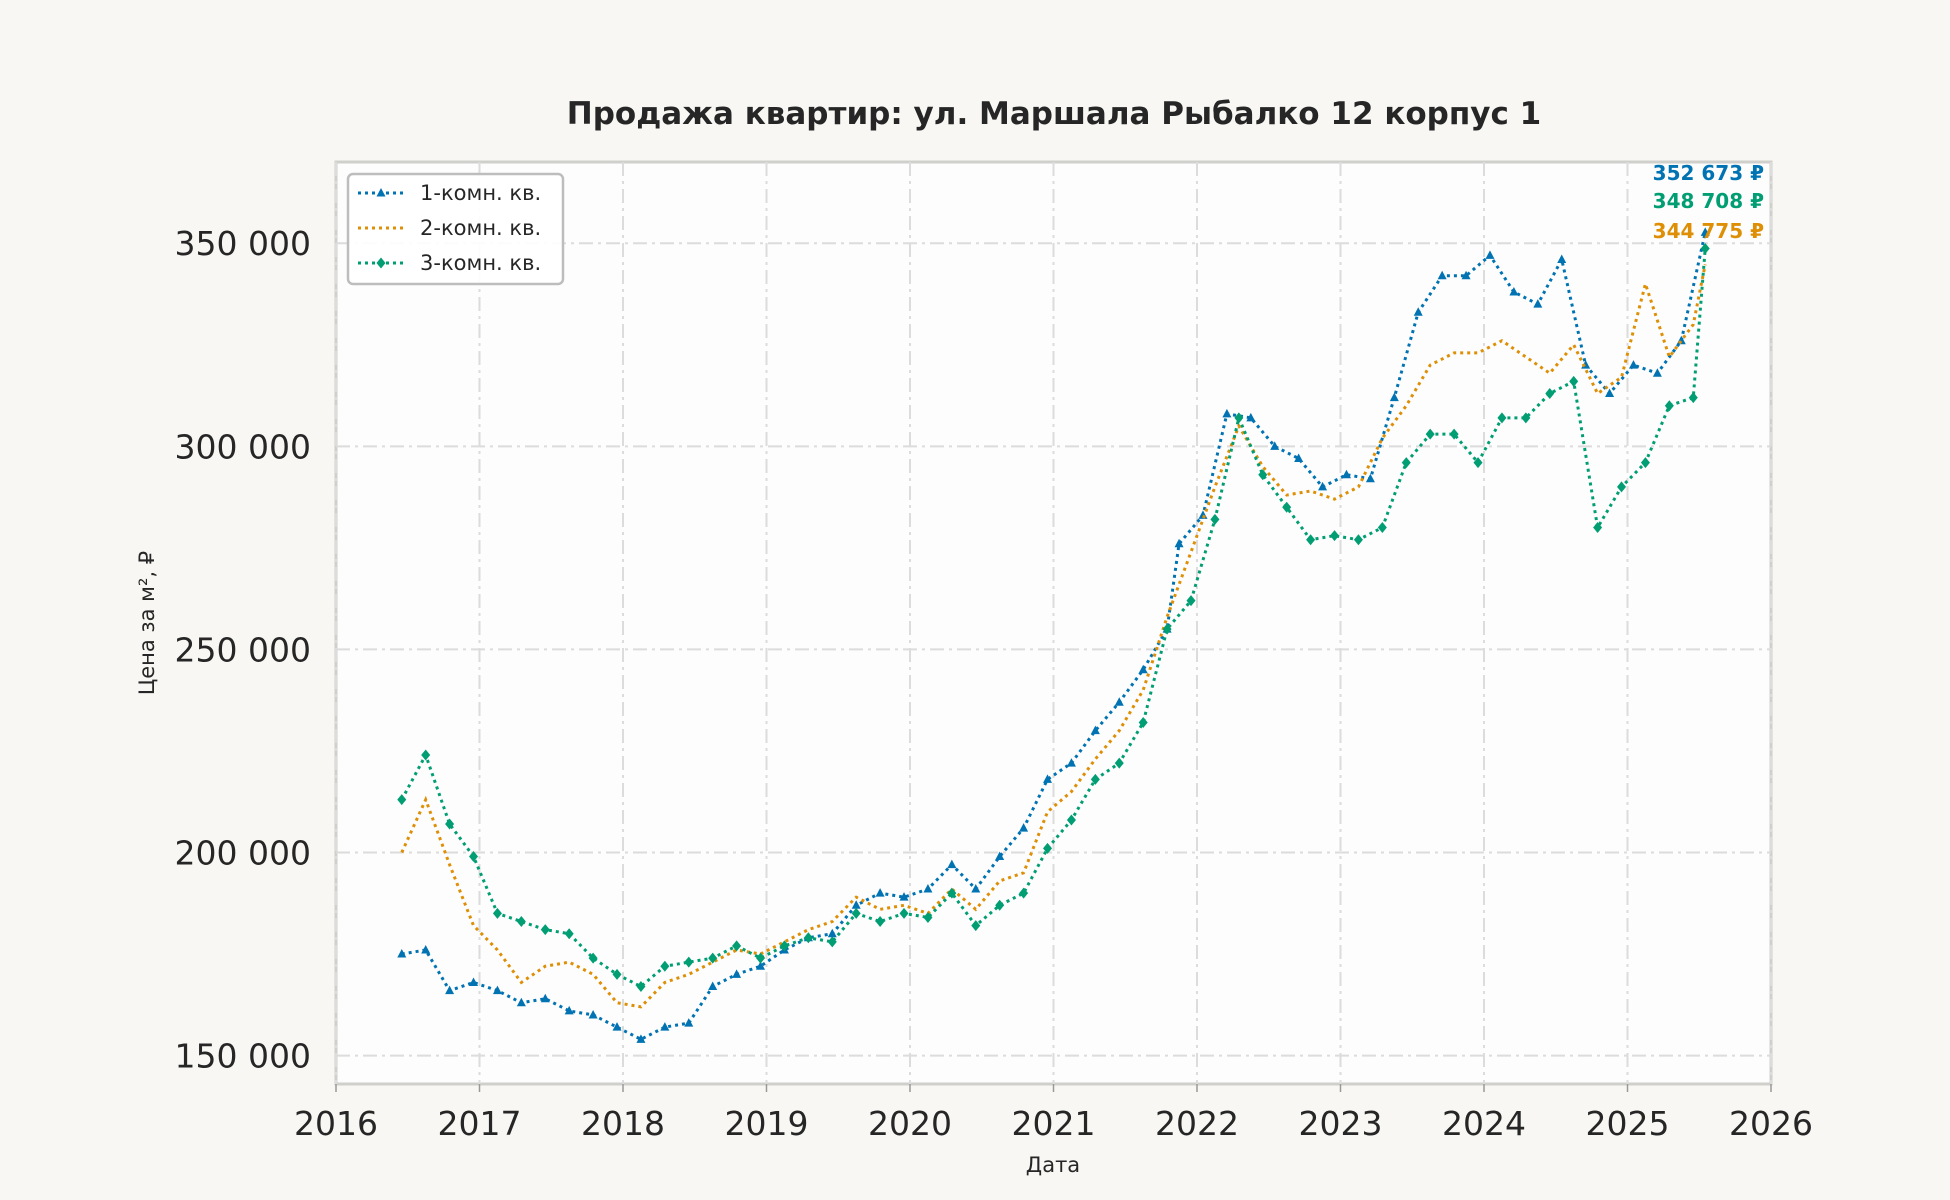 The width and height of the screenshot is (1950, 1200). I want to click on legend-marker, so click(381, 263).